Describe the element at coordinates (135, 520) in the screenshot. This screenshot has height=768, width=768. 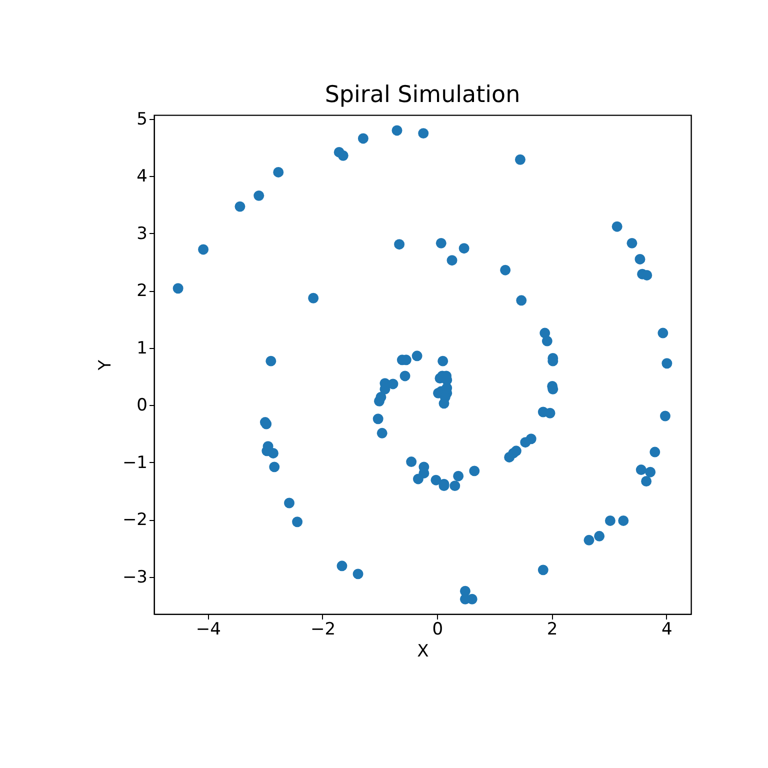
I see `y-tick-label: −2` at that location.